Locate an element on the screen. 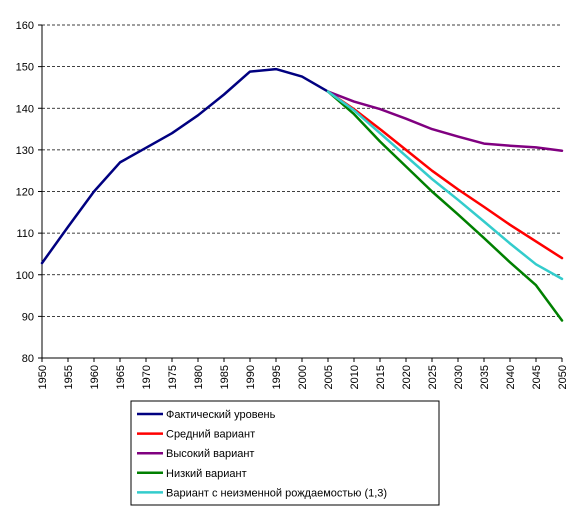 This screenshot has width=576, height=511. x-tick-label: 1995 is located at coordinates (277, 377).